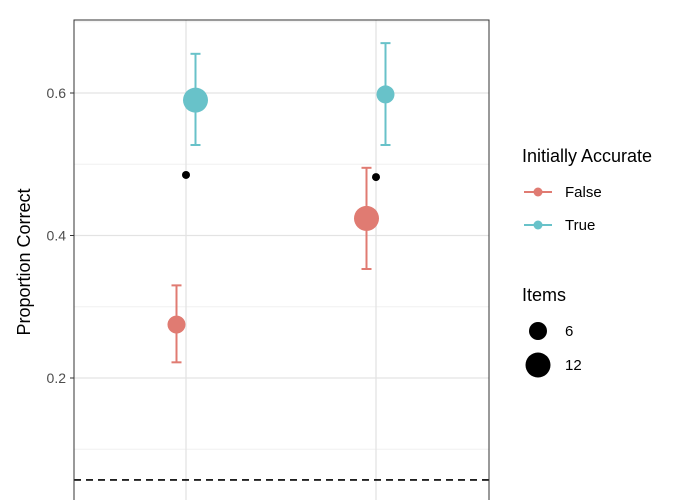 Image resolution: width=680 pixels, height=500 pixels. Describe the element at coordinates (573, 365) in the screenshot. I see `legend-label: 12` at that location.